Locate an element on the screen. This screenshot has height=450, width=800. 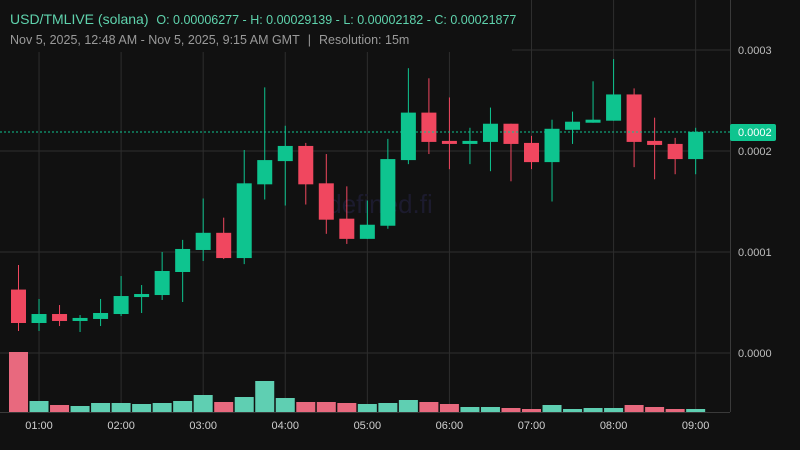
pair-name: USD/TMLIVE (solana) is located at coordinates (79, 19).